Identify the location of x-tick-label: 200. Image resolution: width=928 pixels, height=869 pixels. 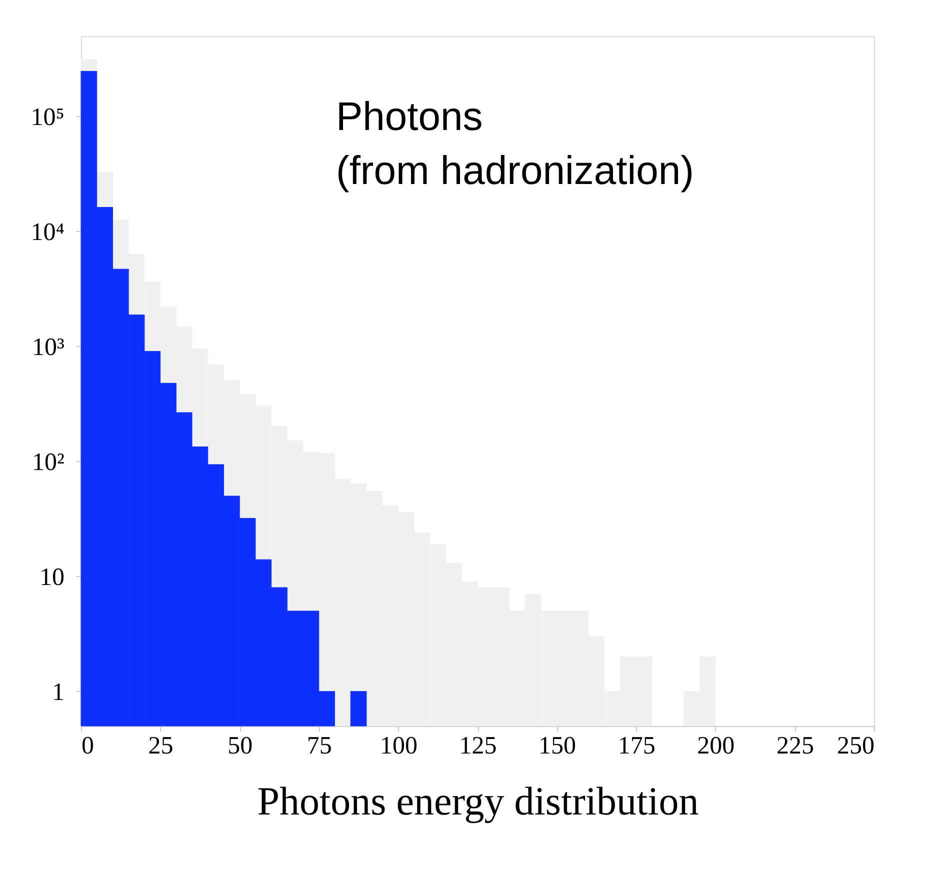
(716, 746).